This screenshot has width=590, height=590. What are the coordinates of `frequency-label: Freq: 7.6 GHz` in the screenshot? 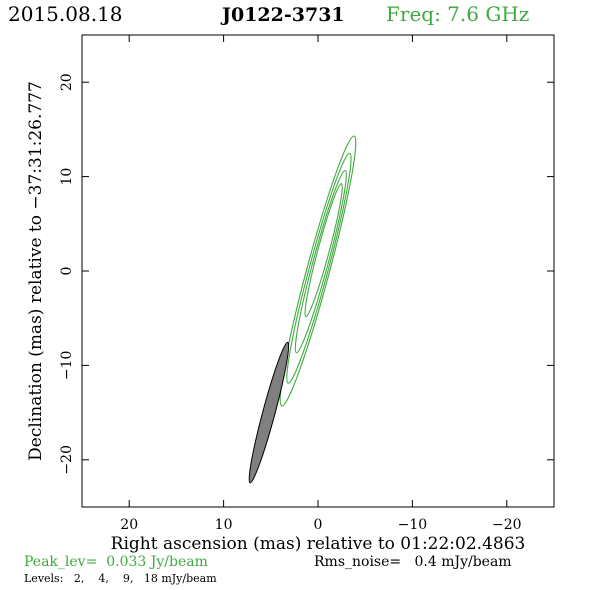 It's located at (457, 14).